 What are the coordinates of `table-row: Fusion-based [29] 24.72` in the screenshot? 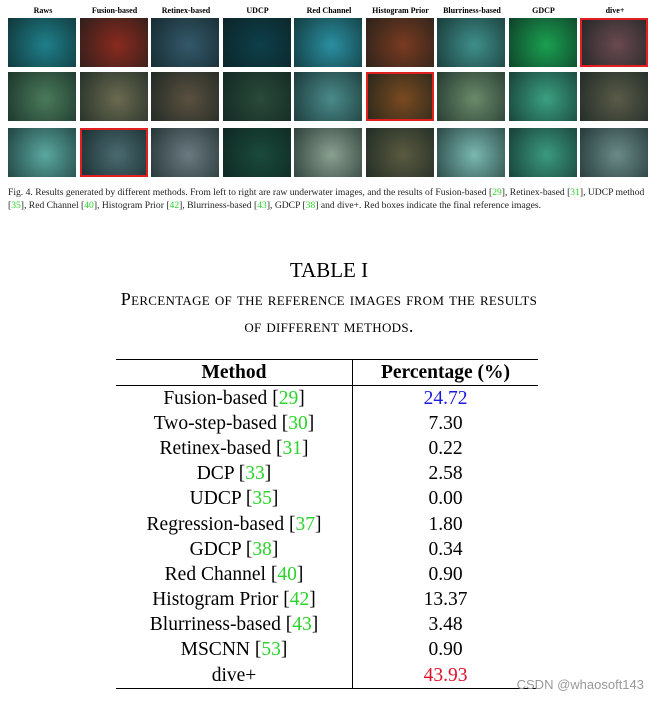 It's located at (327, 398).